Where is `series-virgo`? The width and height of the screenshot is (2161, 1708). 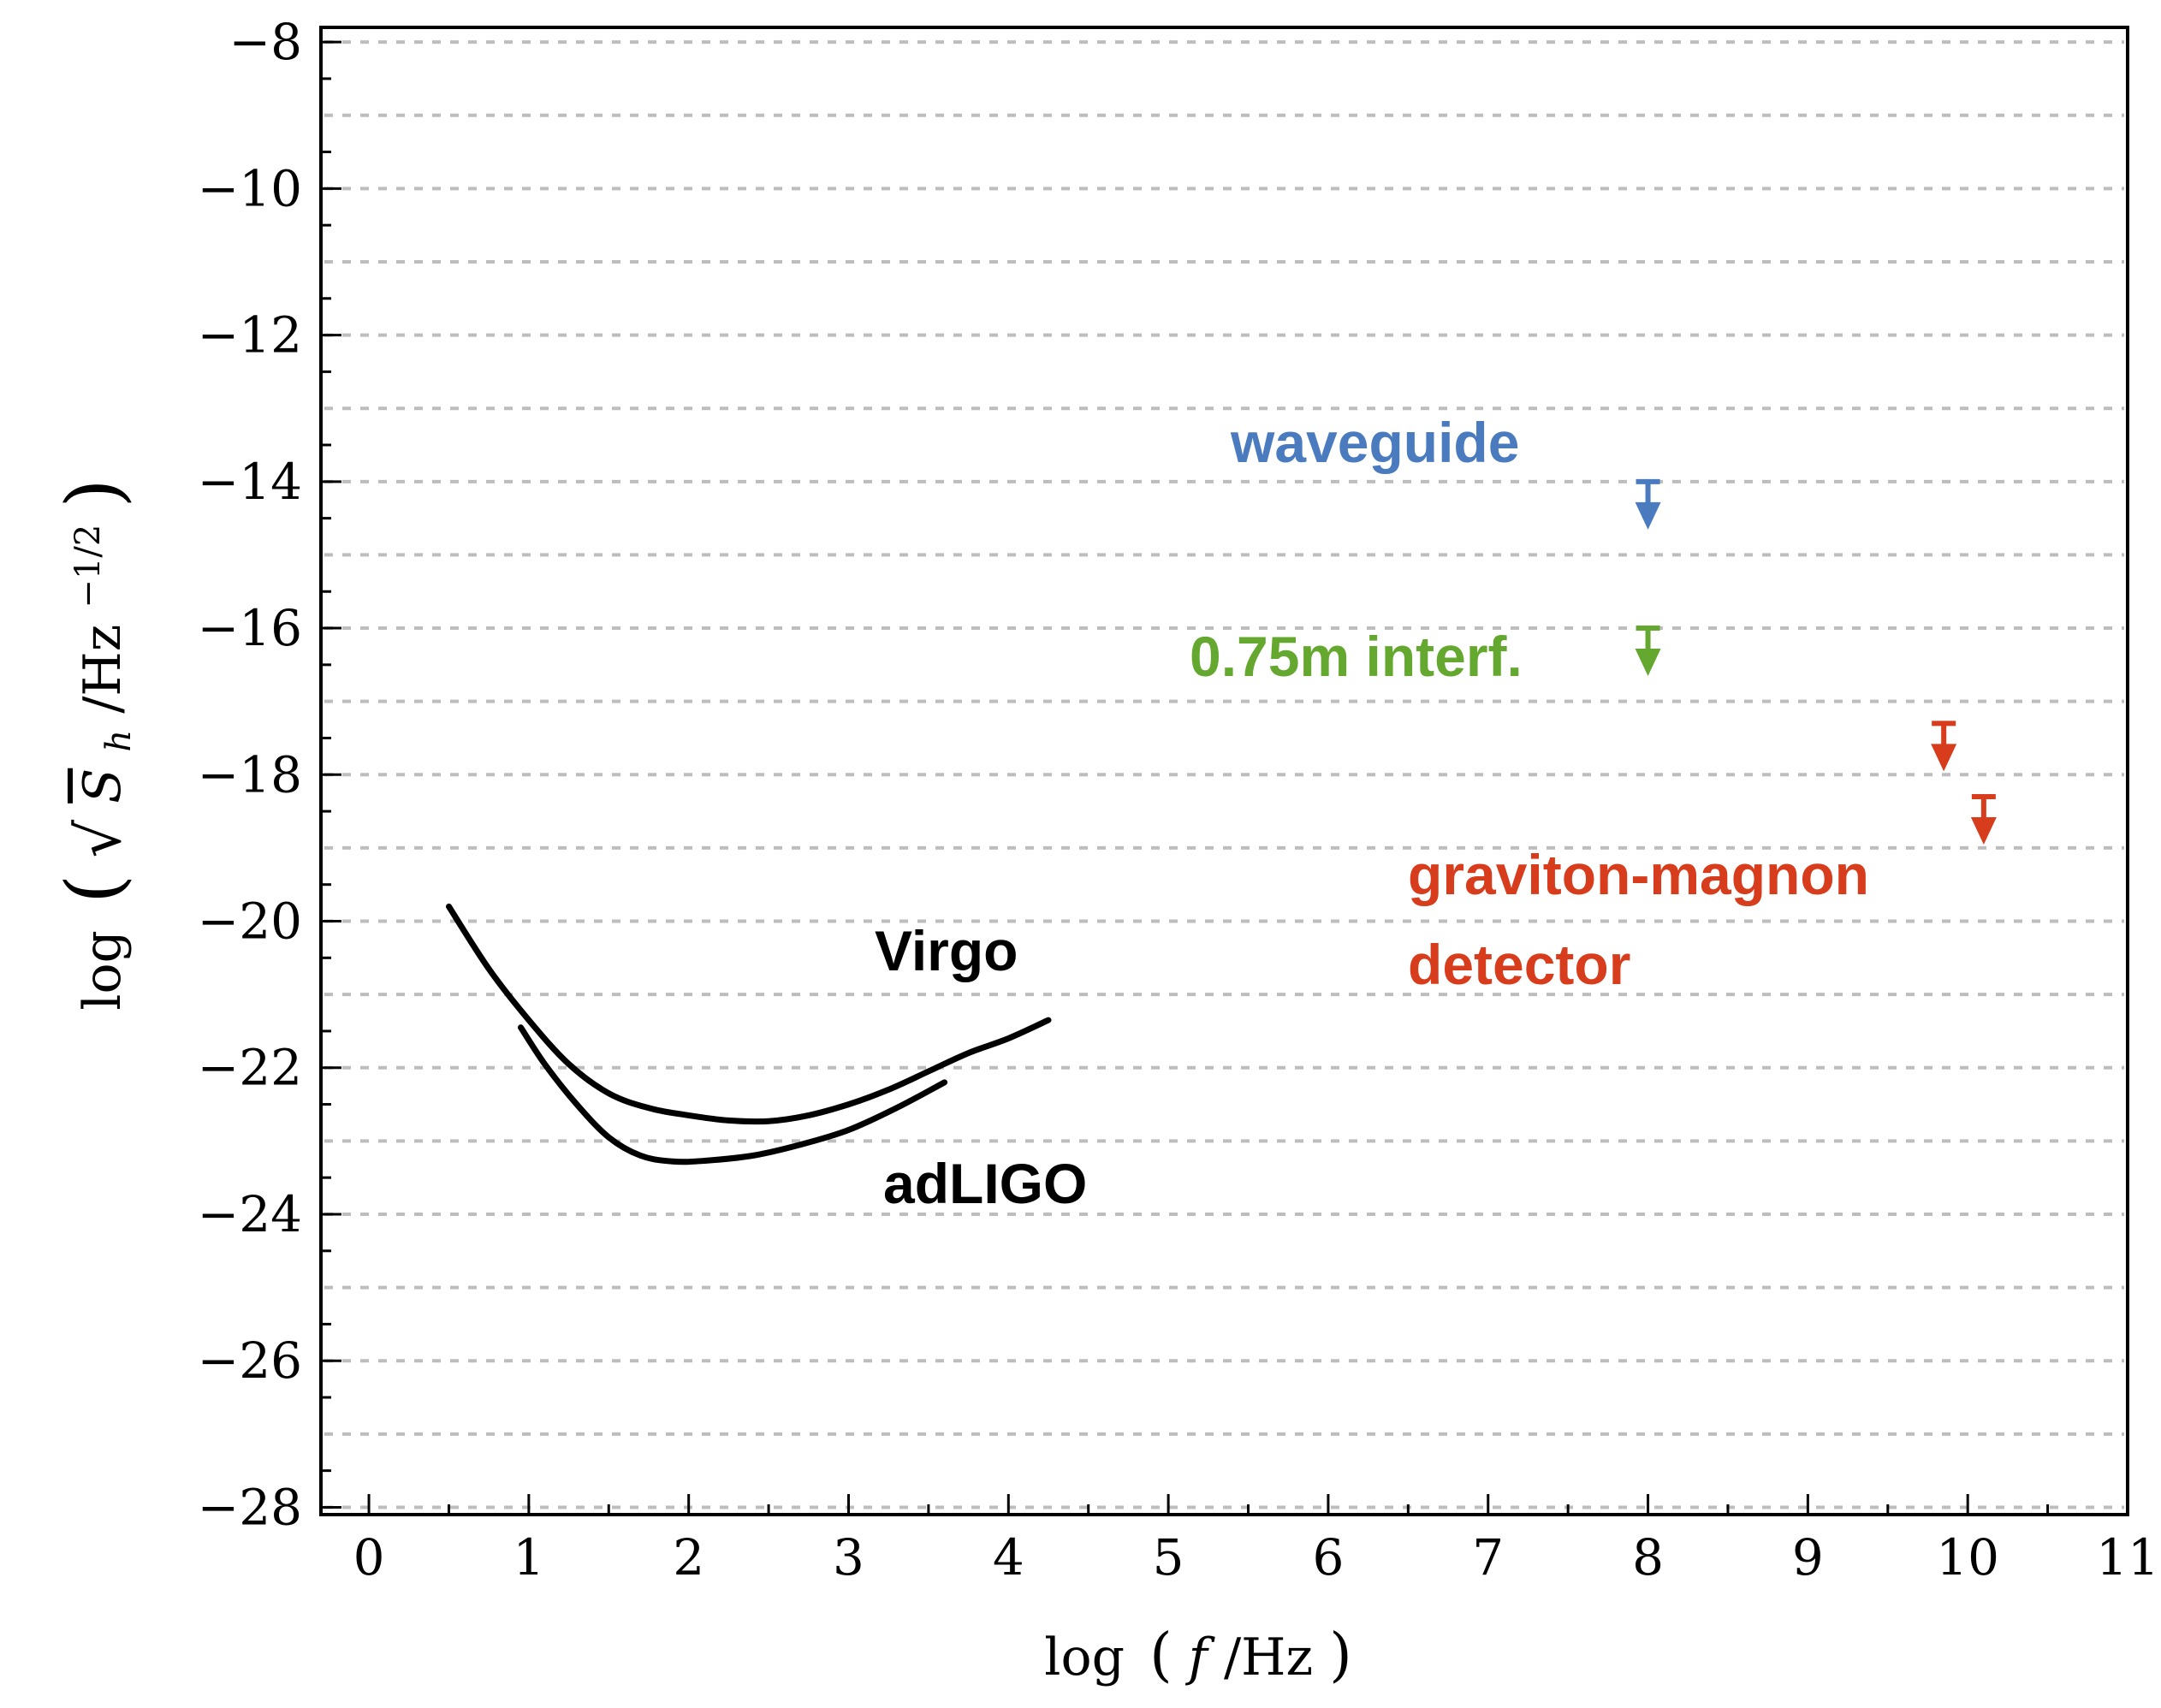 series-virgo is located at coordinates (749, 1014).